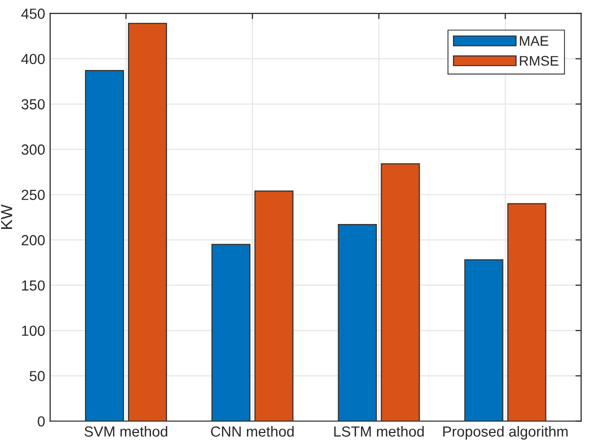 Image resolution: width=590 pixels, height=448 pixels. Describe the element at coordinates (505, 433) in the screenshot. I see `x-tick-label: Proposed algorithm` at that location.